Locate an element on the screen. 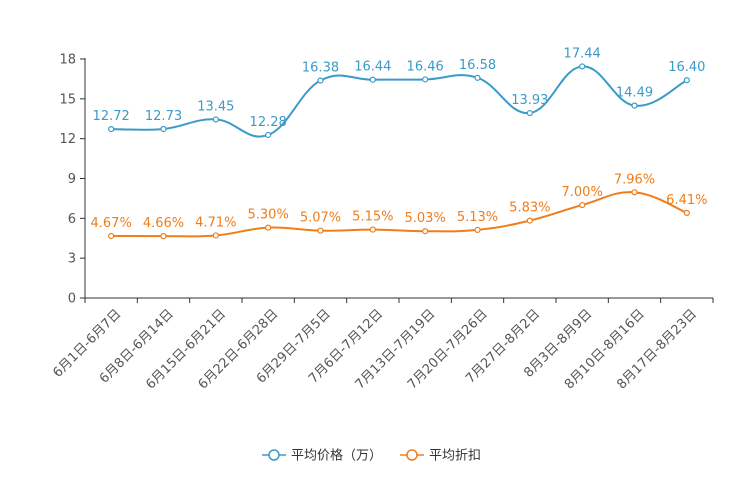 This screenshot has height=496, width=744. data-label: 7.00% is located at coordinates (582, 192).